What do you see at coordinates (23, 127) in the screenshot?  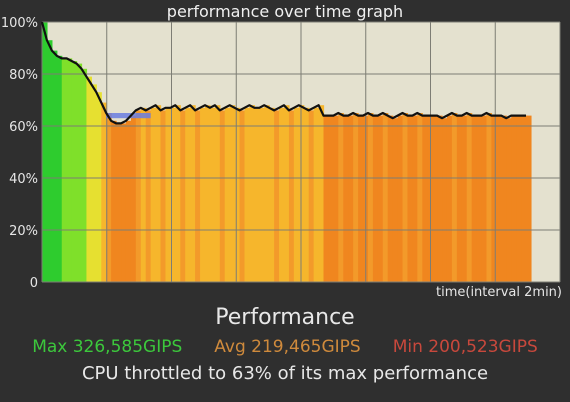 I see `y-tick-label: 60%` at bounding box center [23, 127].